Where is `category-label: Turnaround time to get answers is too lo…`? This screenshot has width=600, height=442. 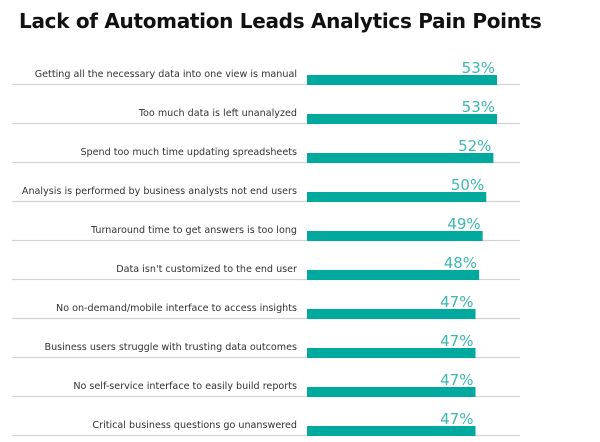 category-label: Turnaround time to get answers is too lo… is located at coordinates (193, 230).